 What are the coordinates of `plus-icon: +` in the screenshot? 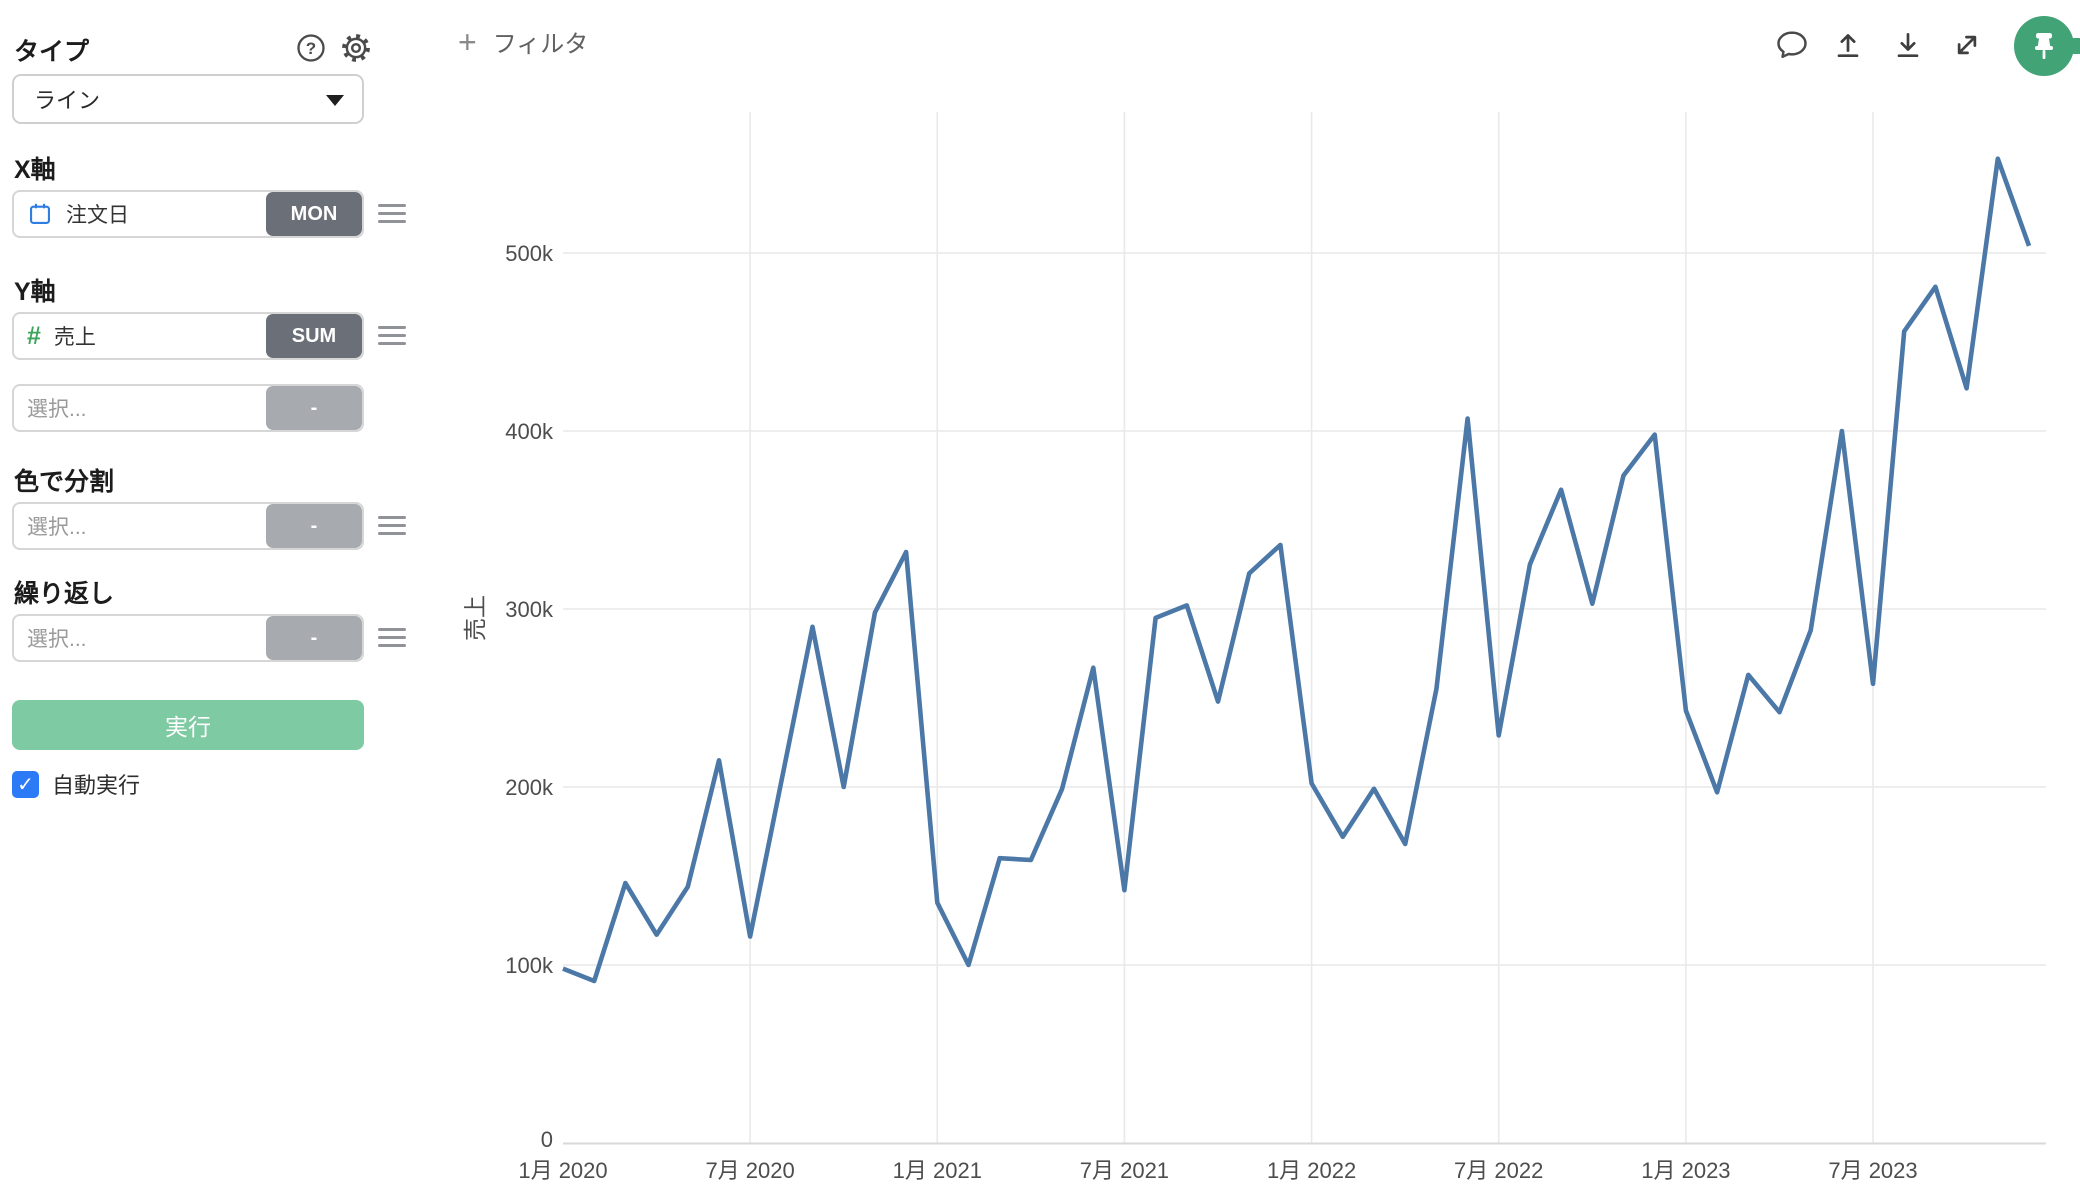 It's located at (467, 41).